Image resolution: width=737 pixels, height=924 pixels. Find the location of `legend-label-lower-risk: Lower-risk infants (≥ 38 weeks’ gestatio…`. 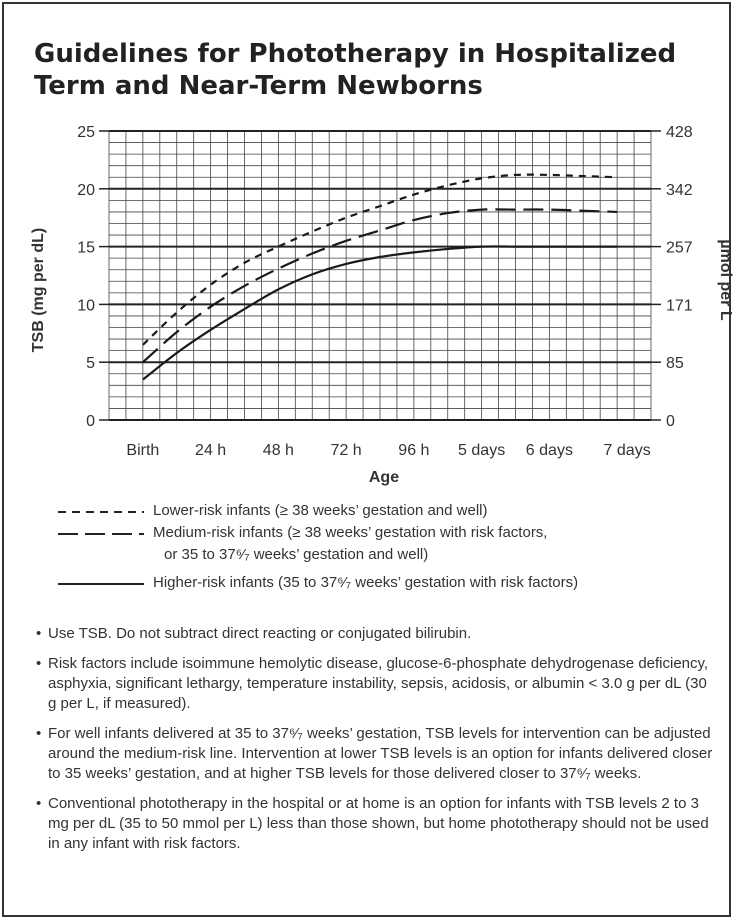

legend-label-lower-risk: Lower-risk infants (≥ 38 weeks’ gestatio… is located at coordinates (320, 510).